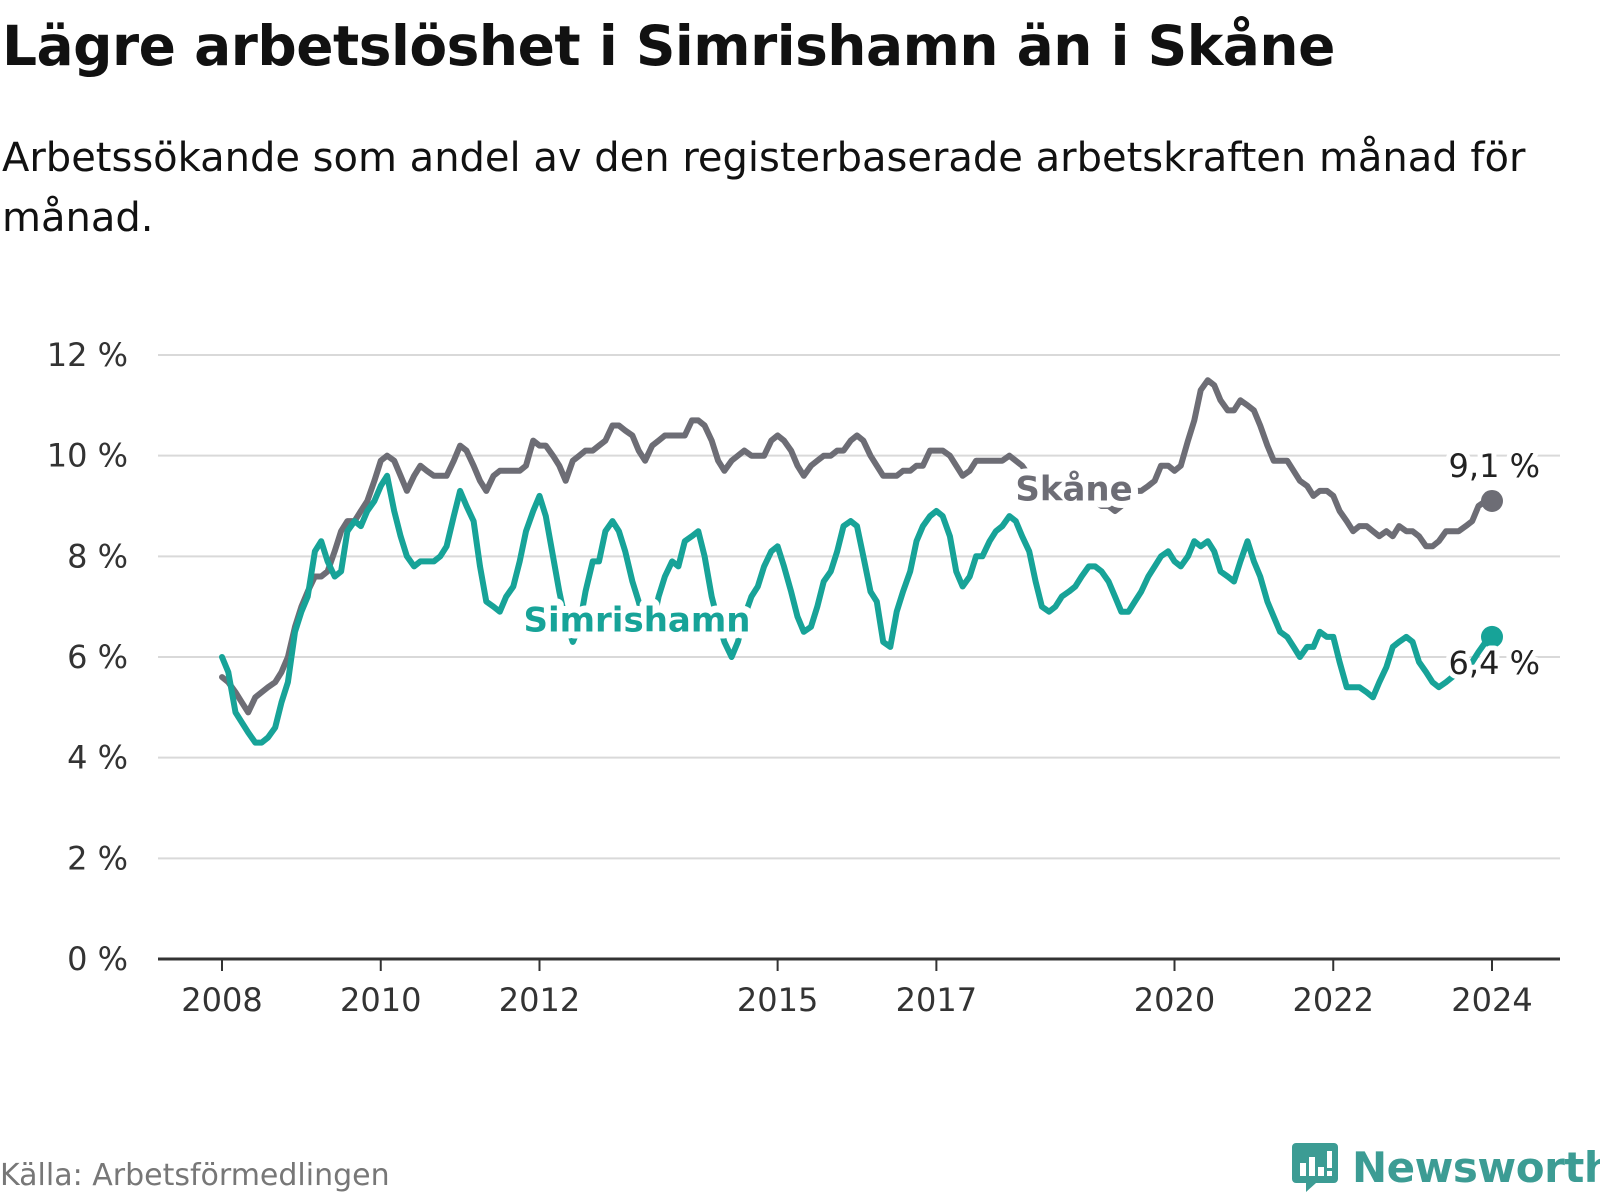 Image resolution: width=1600 pixels, height=1200 pixels. Describe the element at coordinates (1073, 489) in the screenshot. I see `series-label-skane: Skåne` at that location.